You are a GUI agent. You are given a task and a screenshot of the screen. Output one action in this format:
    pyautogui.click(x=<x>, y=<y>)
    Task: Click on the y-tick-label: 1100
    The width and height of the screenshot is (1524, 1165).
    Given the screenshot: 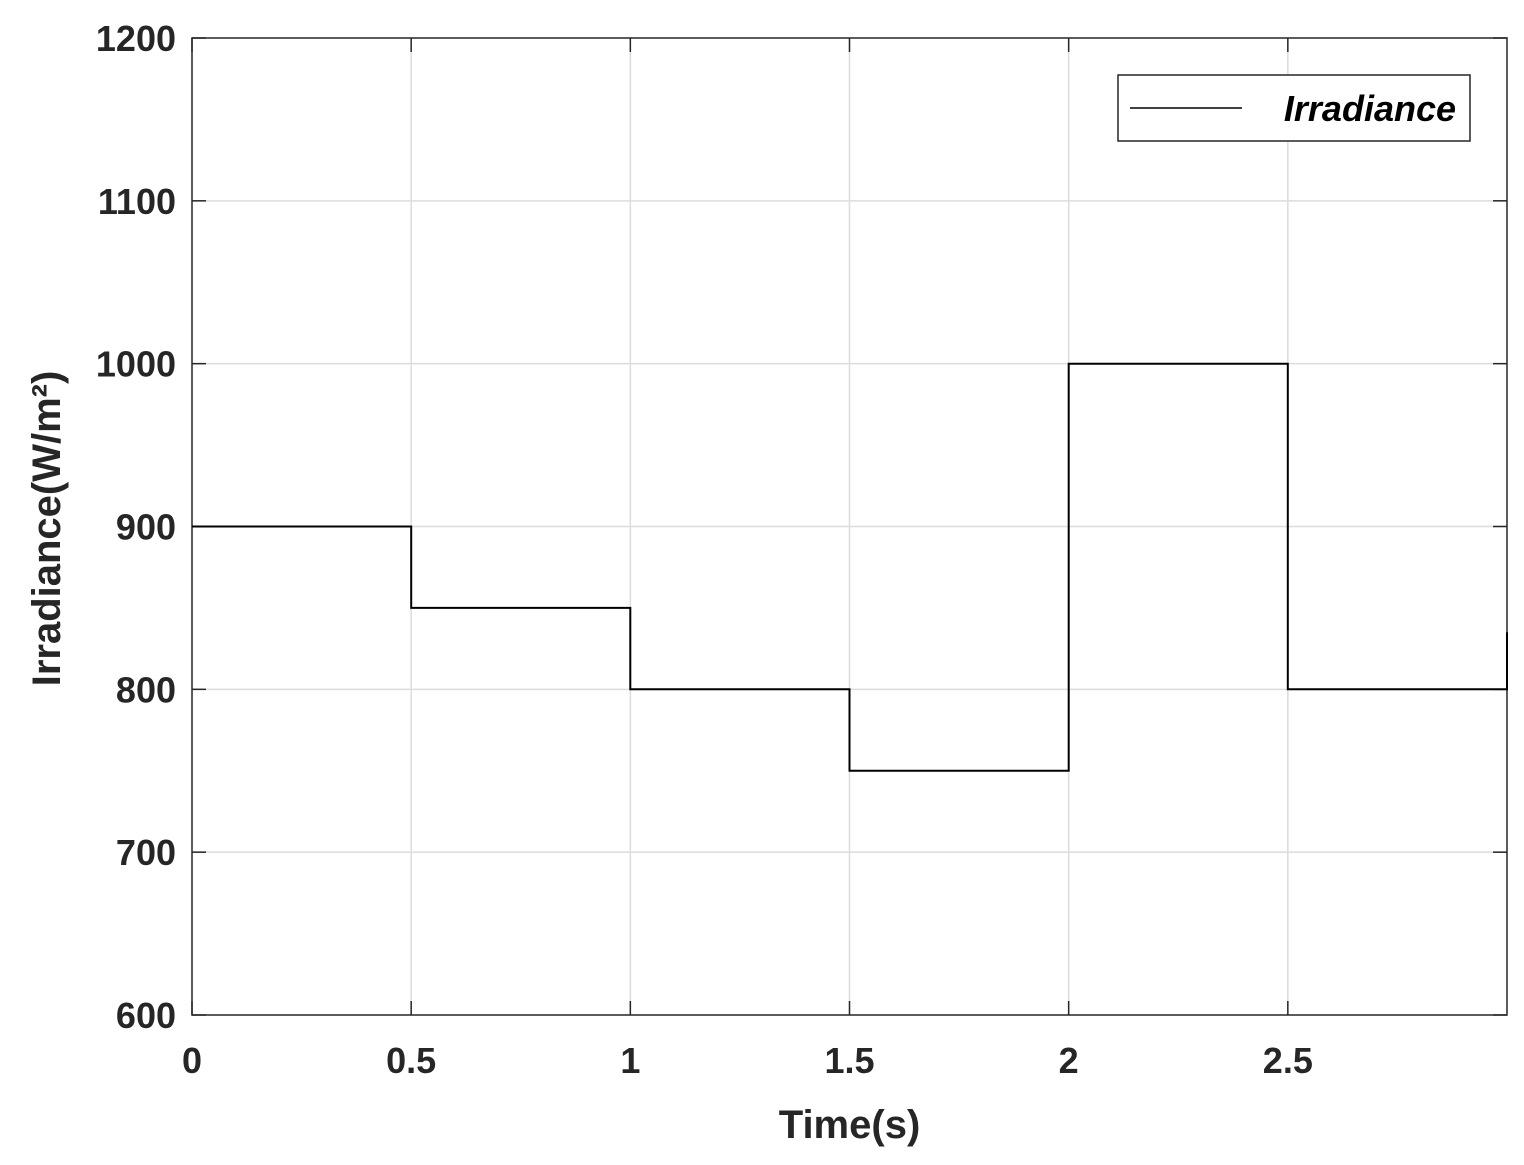 What is the action you would take?
    pyautogui.click(x=137, y=201)
    